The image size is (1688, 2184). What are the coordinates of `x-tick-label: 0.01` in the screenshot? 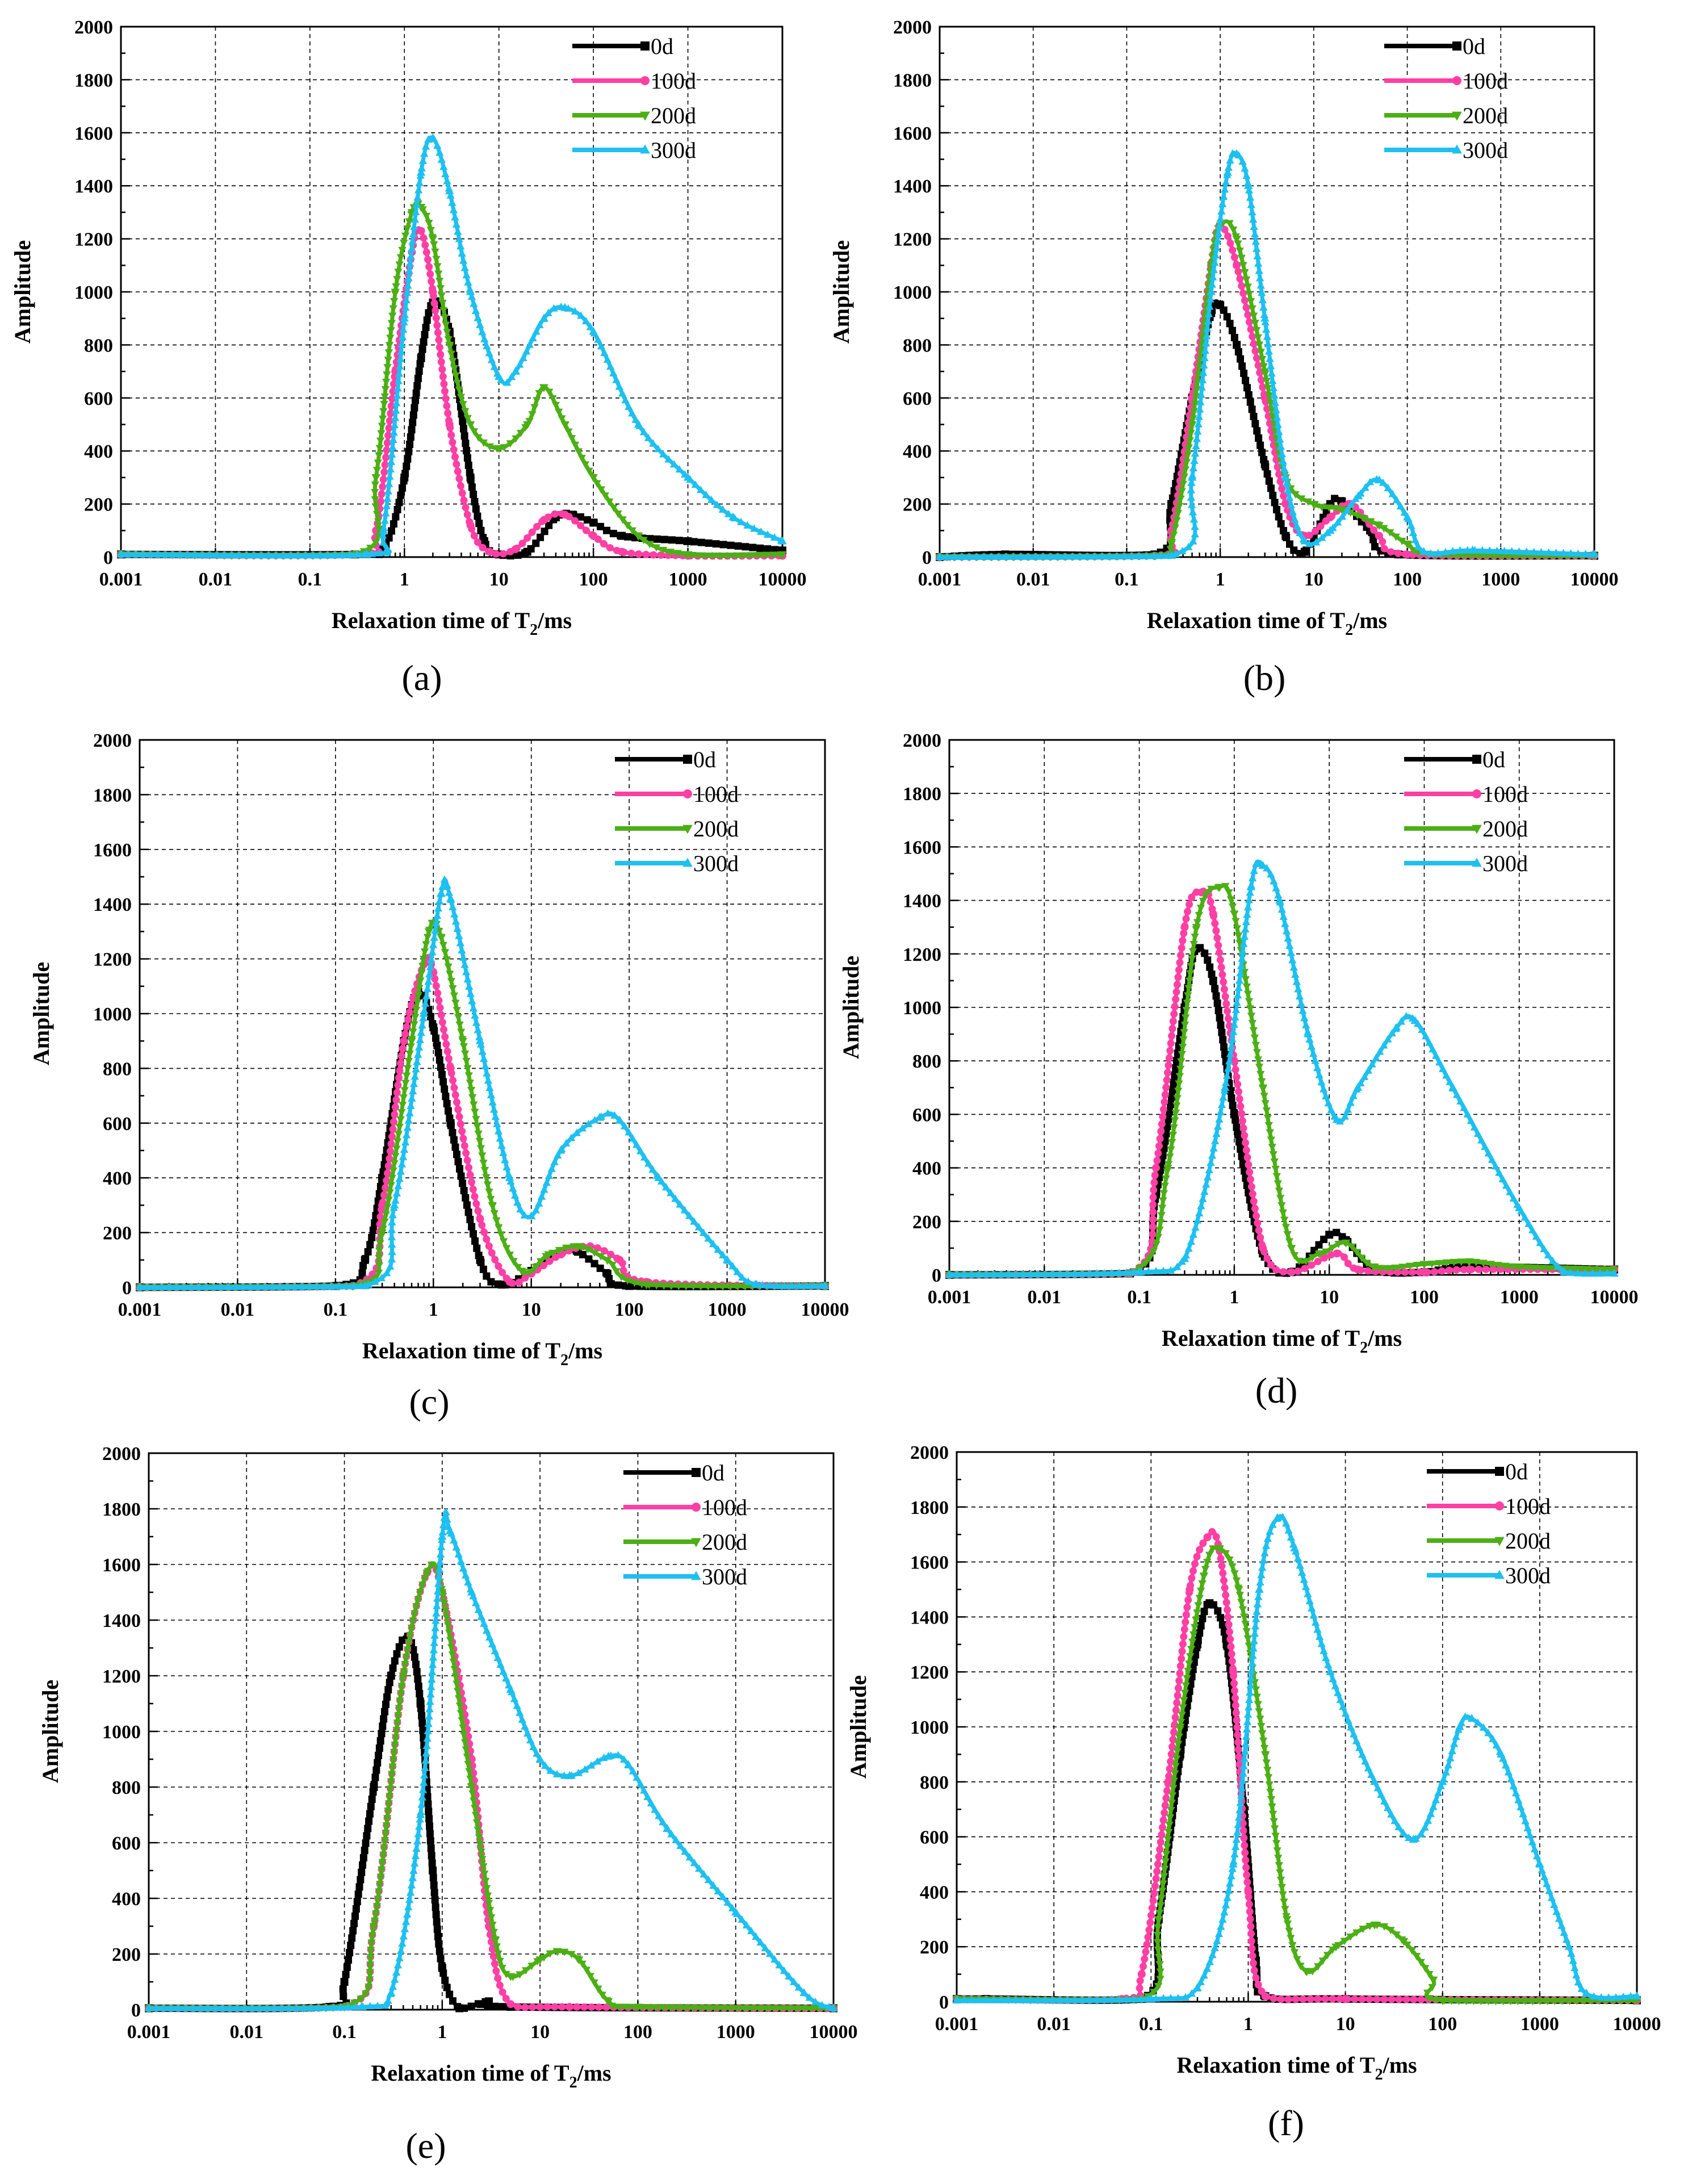 It's located at (1054, 2025).